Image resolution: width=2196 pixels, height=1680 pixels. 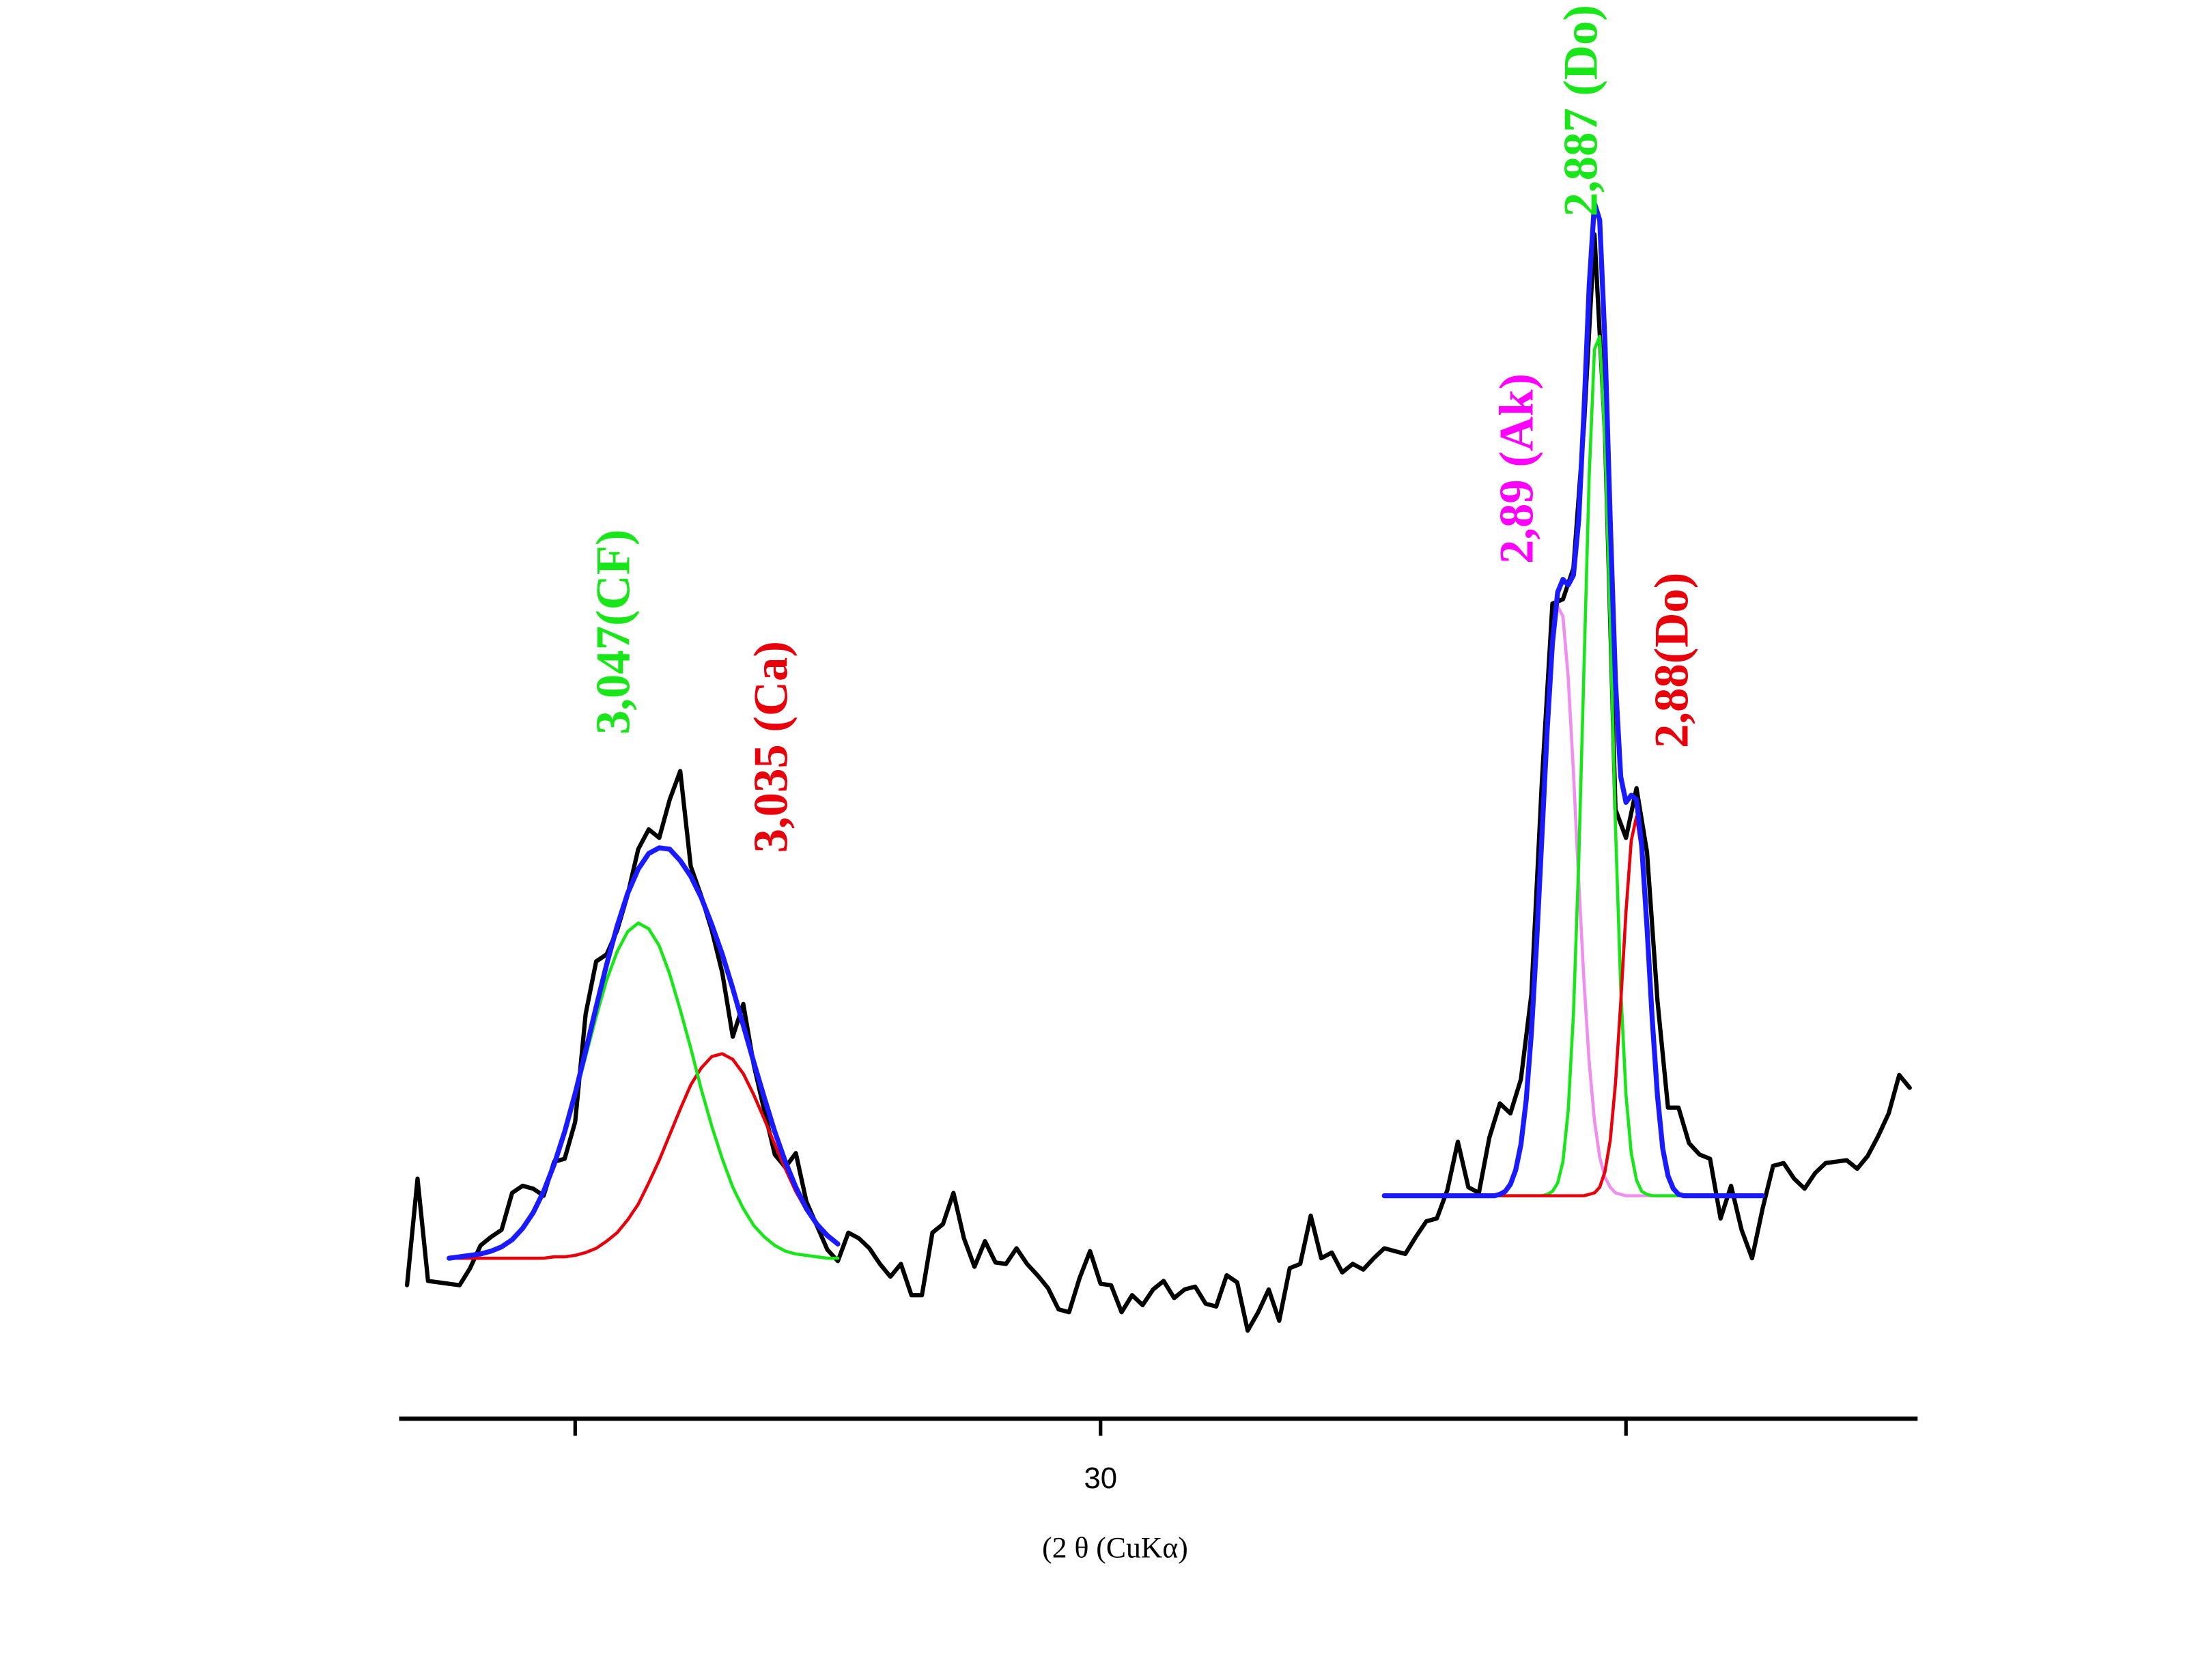 I want to click on x-axis-label: (2 θ (CuKα), so click(x=1115, y=1548).